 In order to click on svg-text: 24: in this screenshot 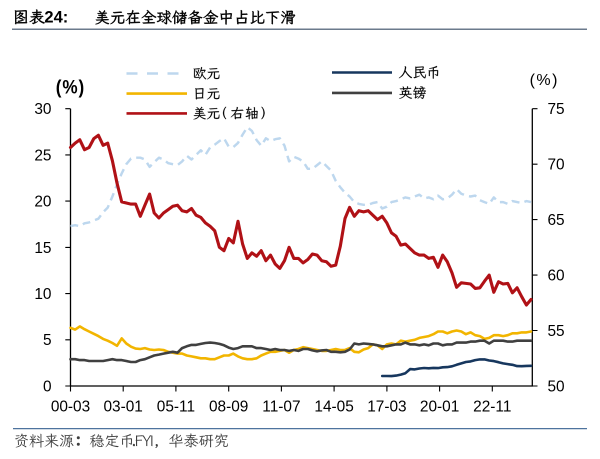, I will do `click(56, 18)`.